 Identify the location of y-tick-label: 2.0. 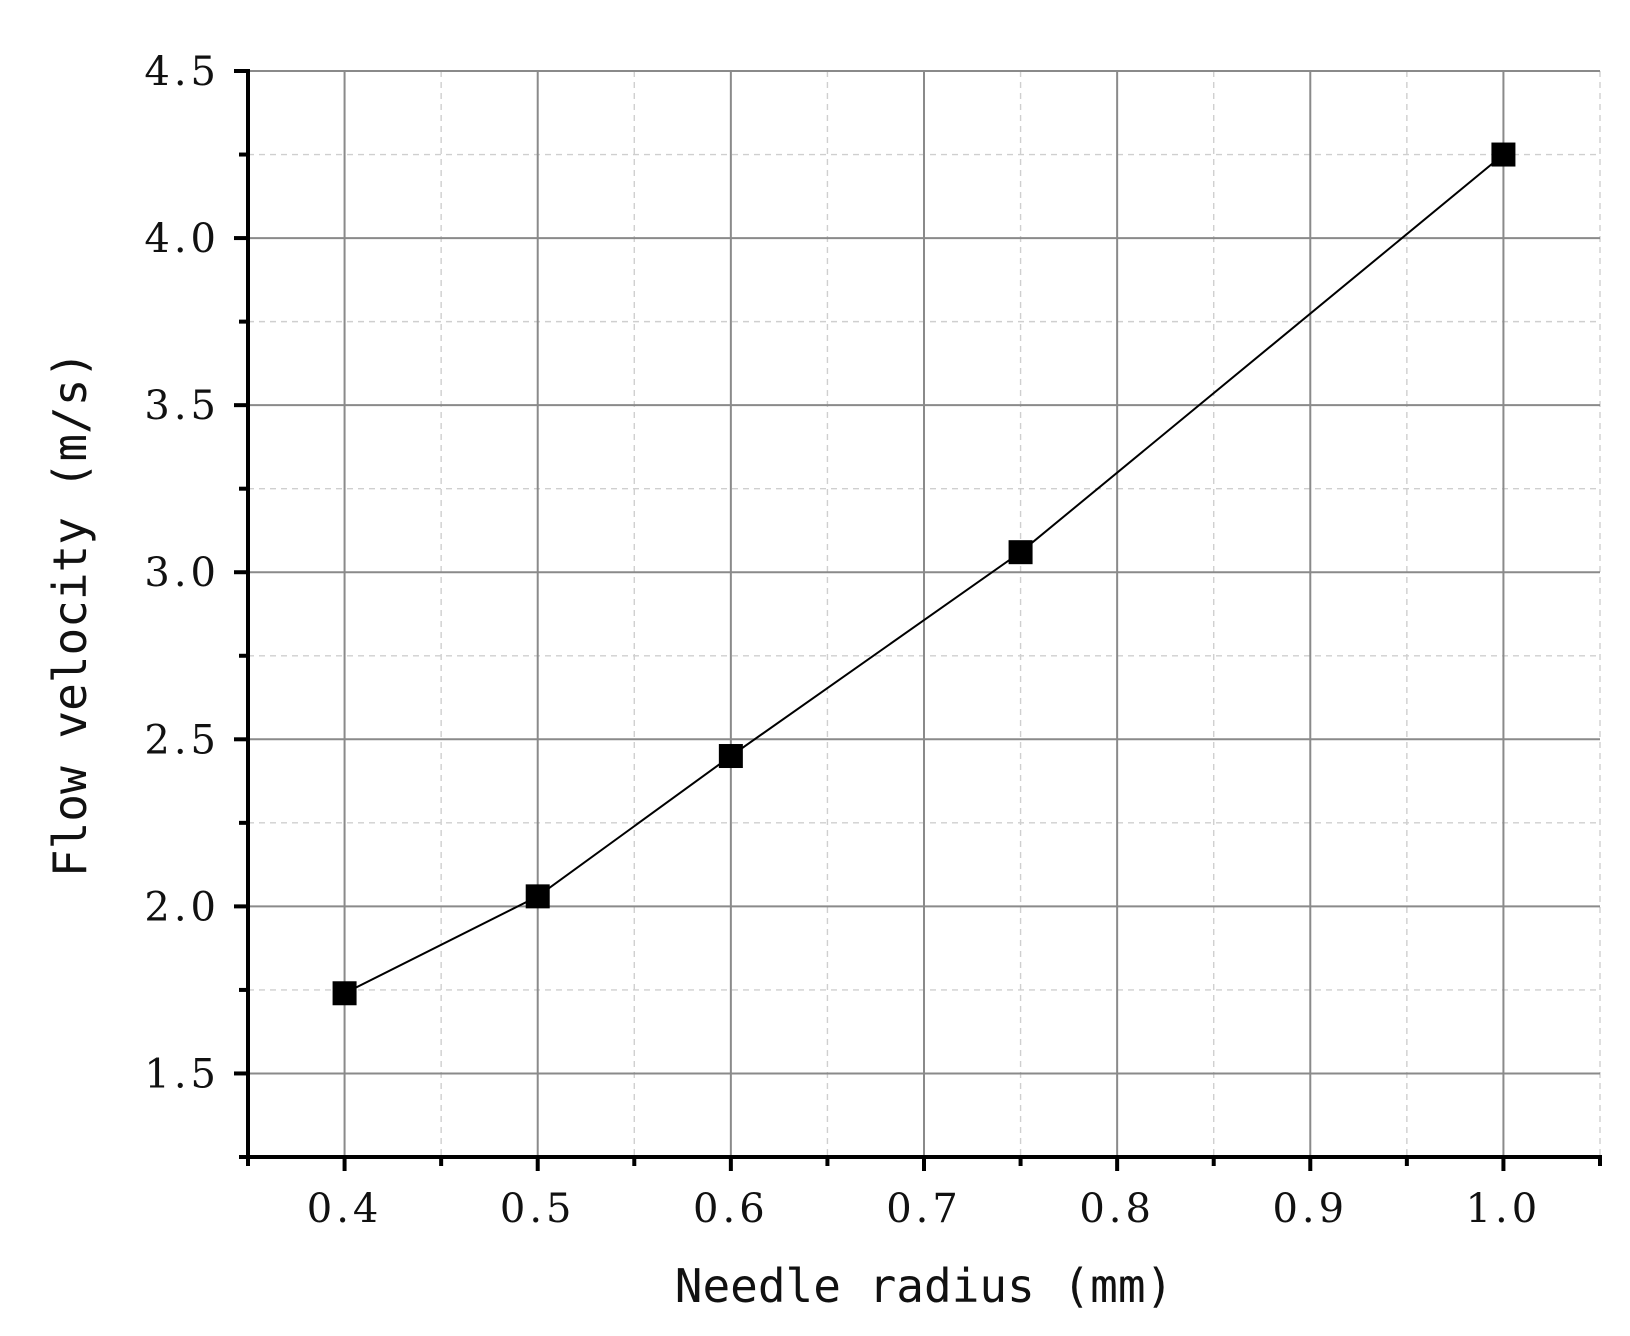
(182, 907).